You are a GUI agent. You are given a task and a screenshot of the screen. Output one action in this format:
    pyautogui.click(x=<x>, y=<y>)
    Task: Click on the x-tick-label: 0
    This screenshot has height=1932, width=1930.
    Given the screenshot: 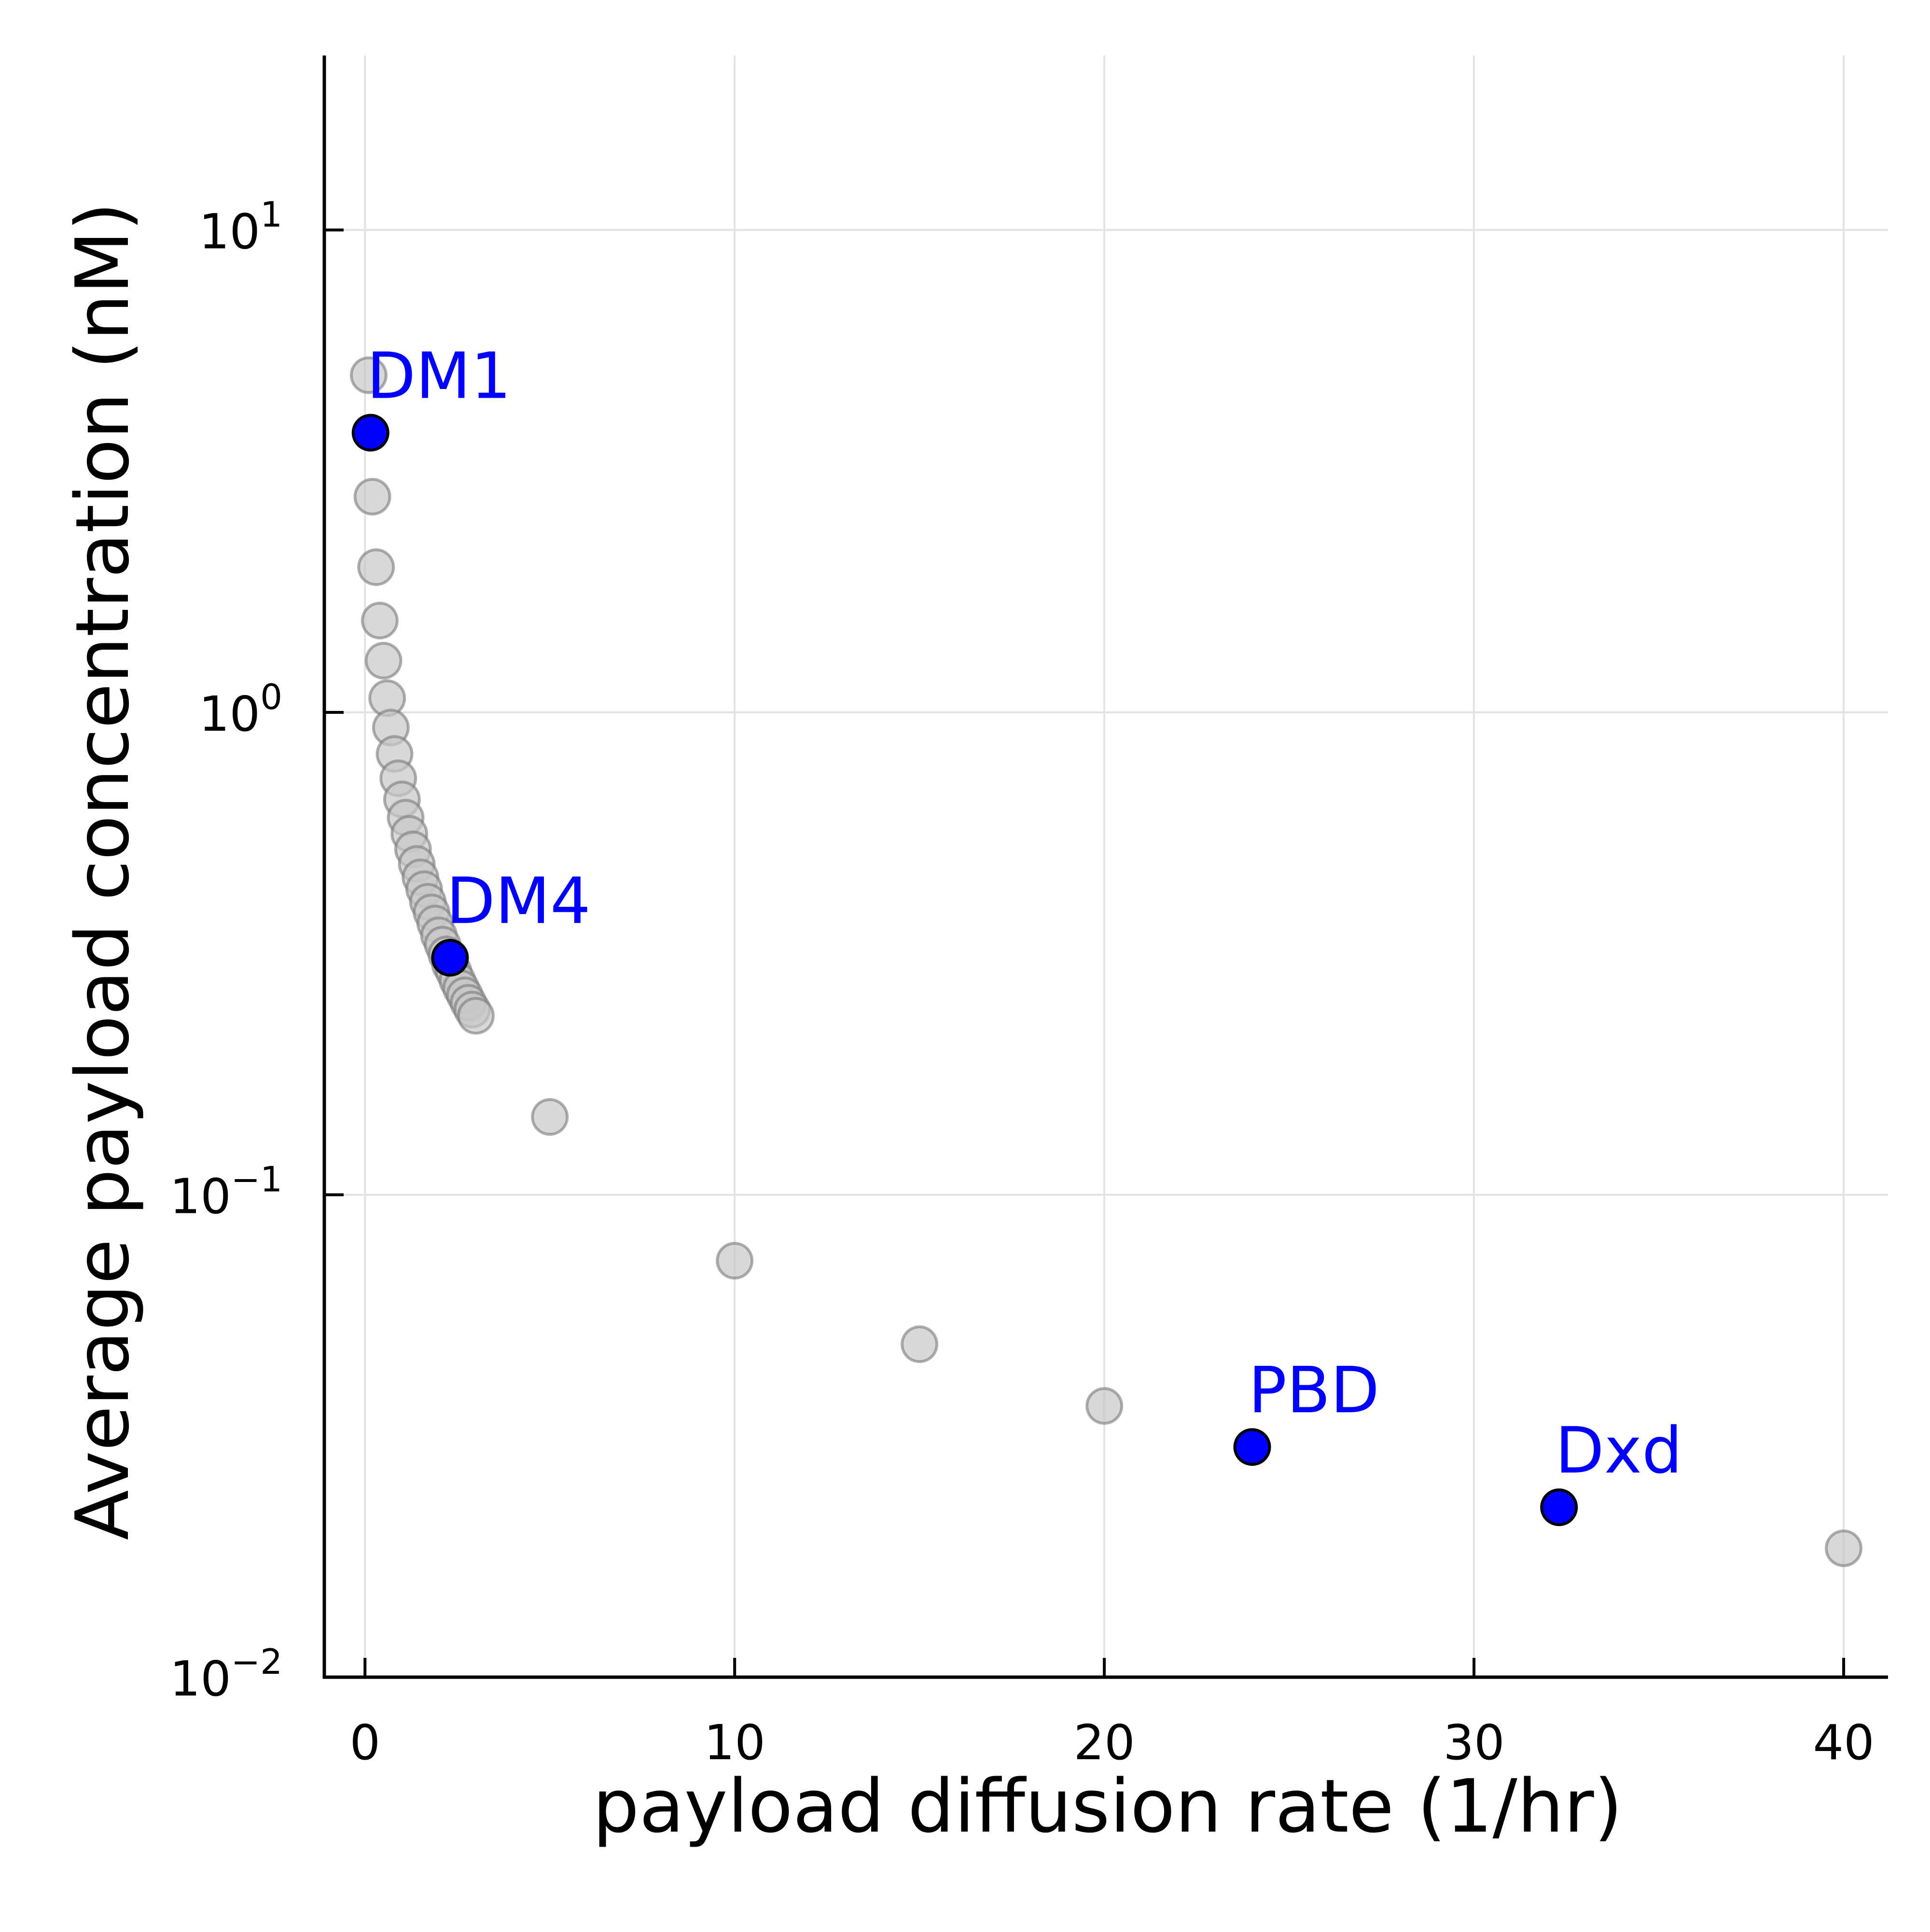 What is the action you would take?
    pyautogui.click(x=364, y=1742)
    